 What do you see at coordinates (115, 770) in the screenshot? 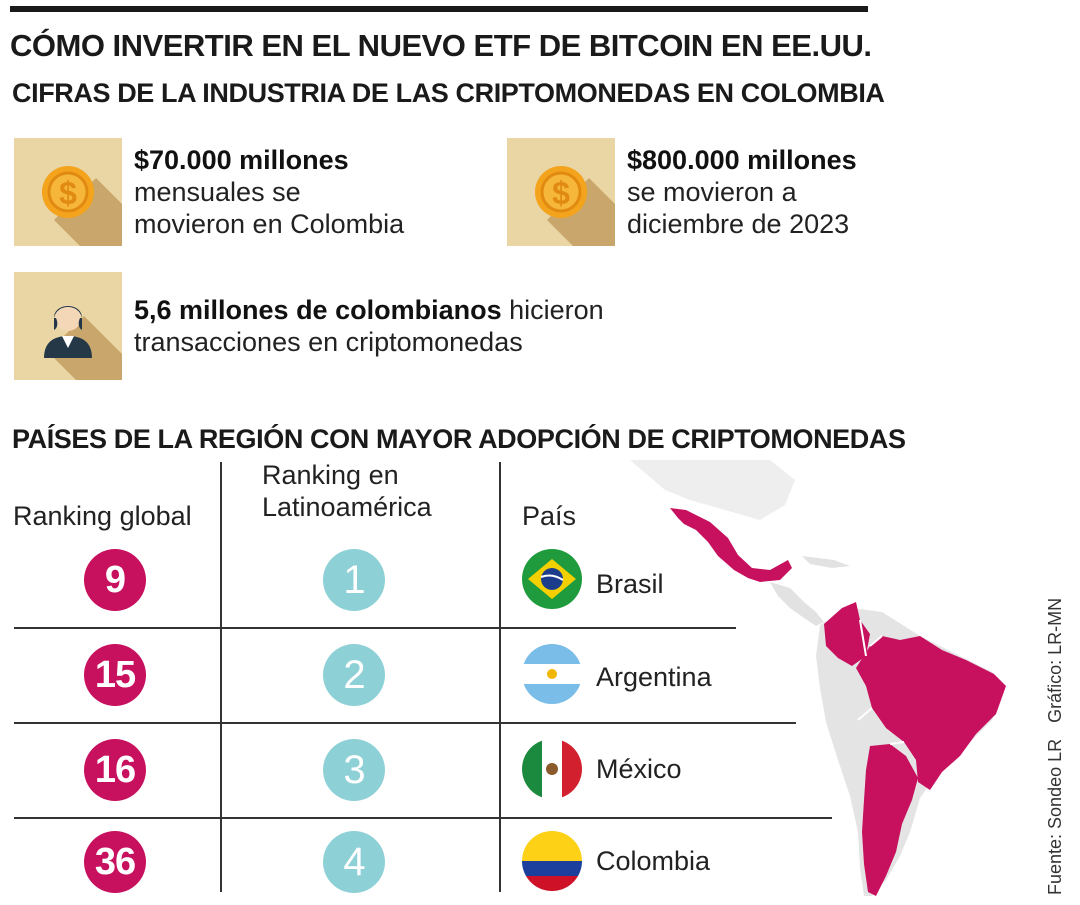
I see `global-rank-badge: 16` at bounding box center [115, 770].